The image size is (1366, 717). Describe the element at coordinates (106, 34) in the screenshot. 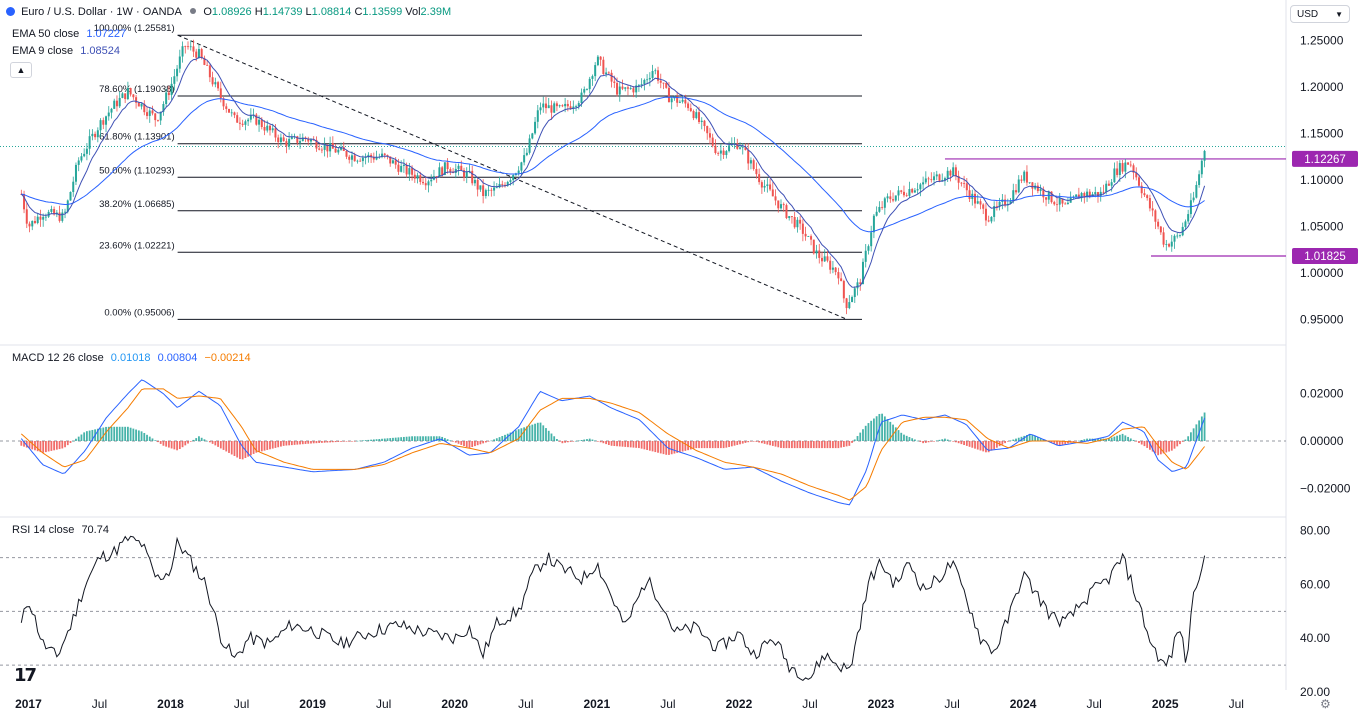

I see `ema50-value: 1.07227` at that location.